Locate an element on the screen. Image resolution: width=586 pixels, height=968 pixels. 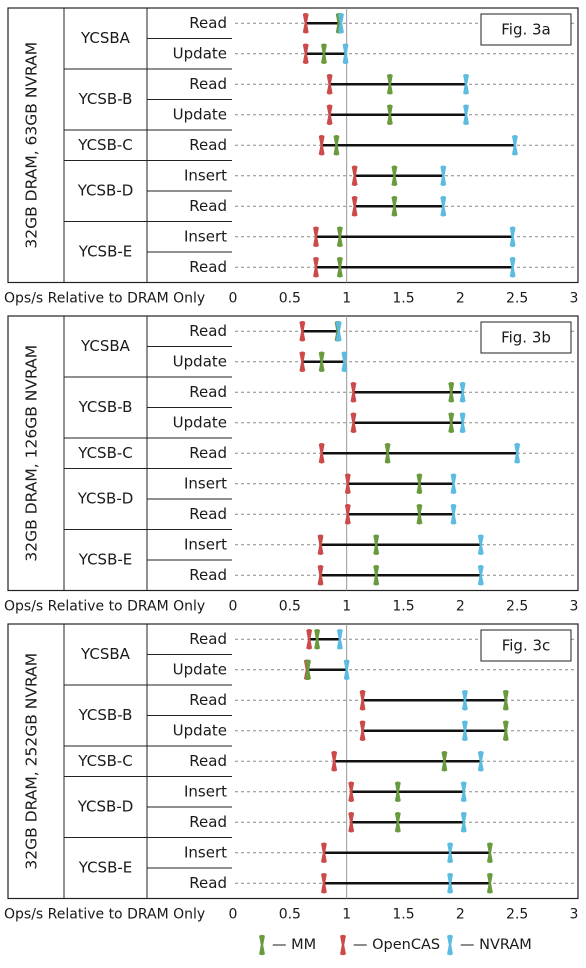
workload-label: YCSB-D is located at coordinates (105, 807).